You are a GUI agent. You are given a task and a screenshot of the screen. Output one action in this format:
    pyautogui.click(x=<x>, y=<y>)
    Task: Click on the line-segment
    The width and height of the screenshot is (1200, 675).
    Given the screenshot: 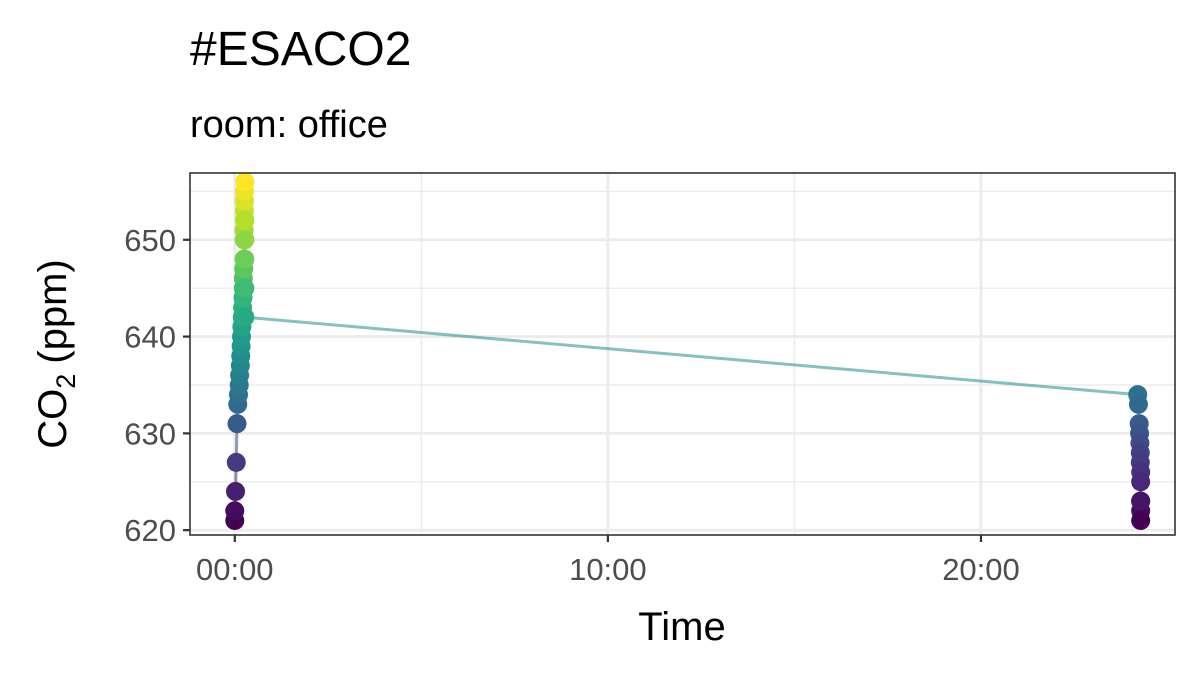 What is the action you would take?
    pyautogui.click(x=691, y=356)
    